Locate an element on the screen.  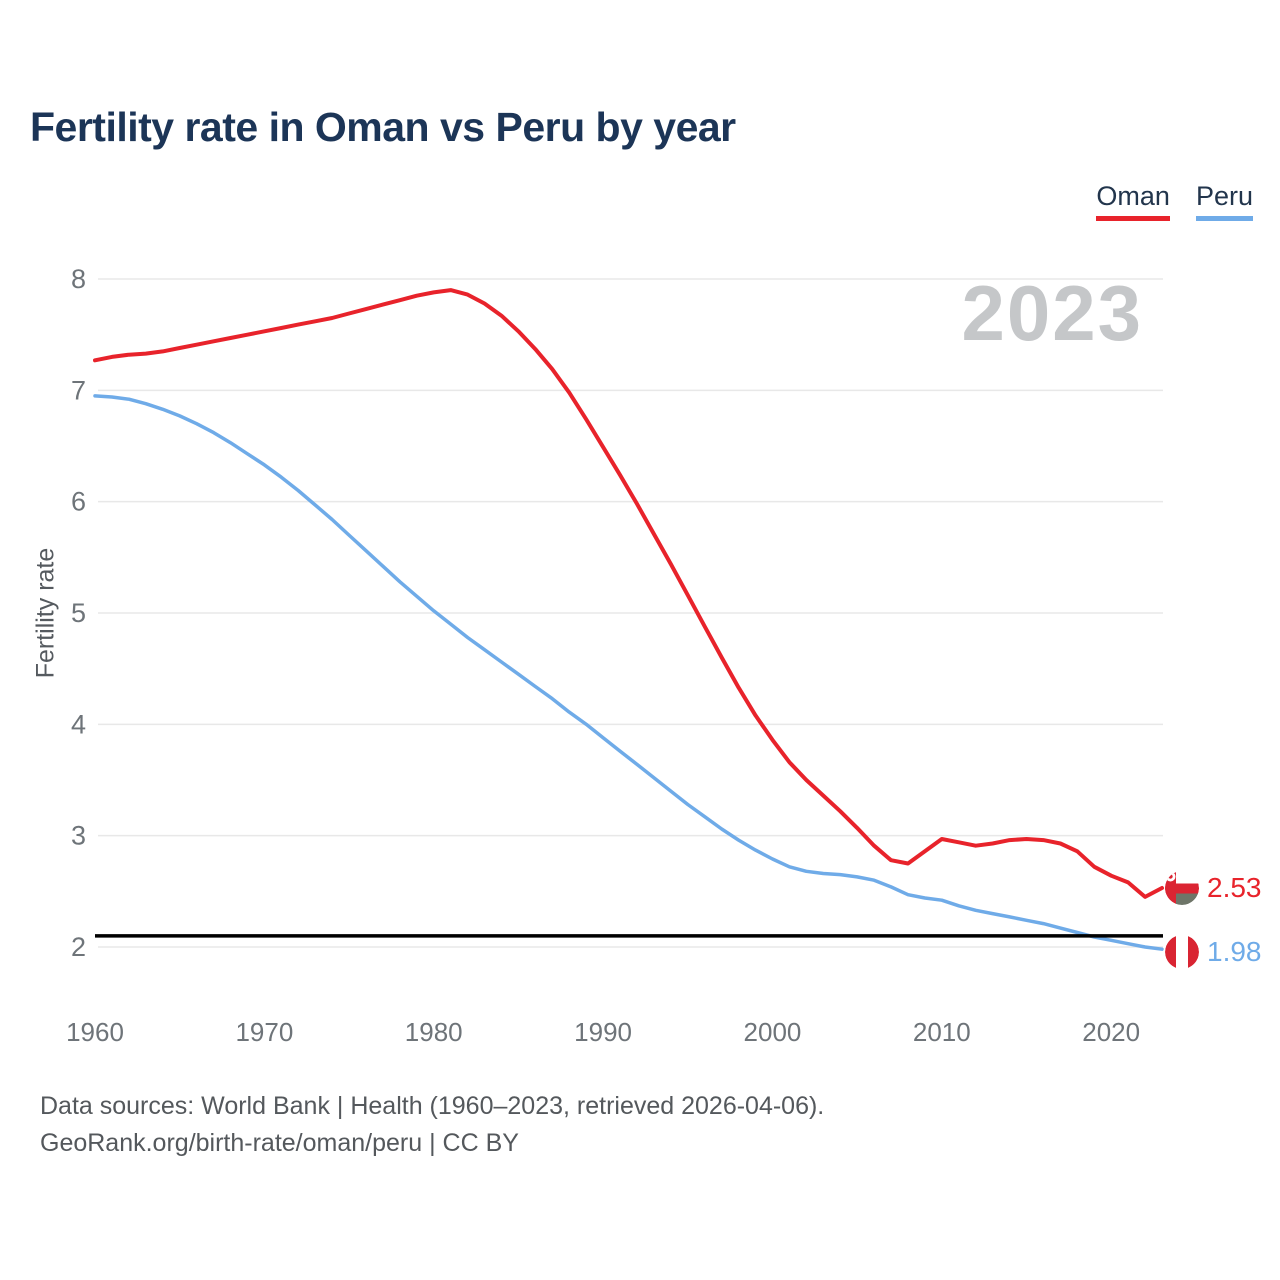
x-tick-label: 2020 is located at coordinates (1111, 1032).